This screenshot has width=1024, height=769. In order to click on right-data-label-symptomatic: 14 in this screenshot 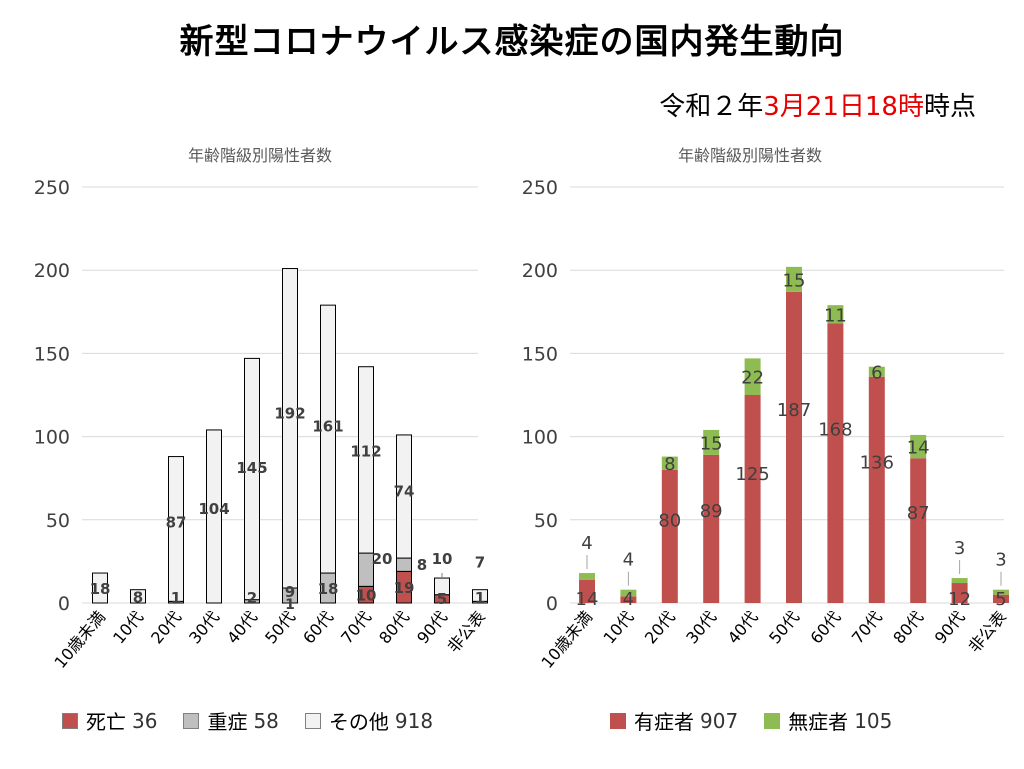, I will do `click(587, 599)`.